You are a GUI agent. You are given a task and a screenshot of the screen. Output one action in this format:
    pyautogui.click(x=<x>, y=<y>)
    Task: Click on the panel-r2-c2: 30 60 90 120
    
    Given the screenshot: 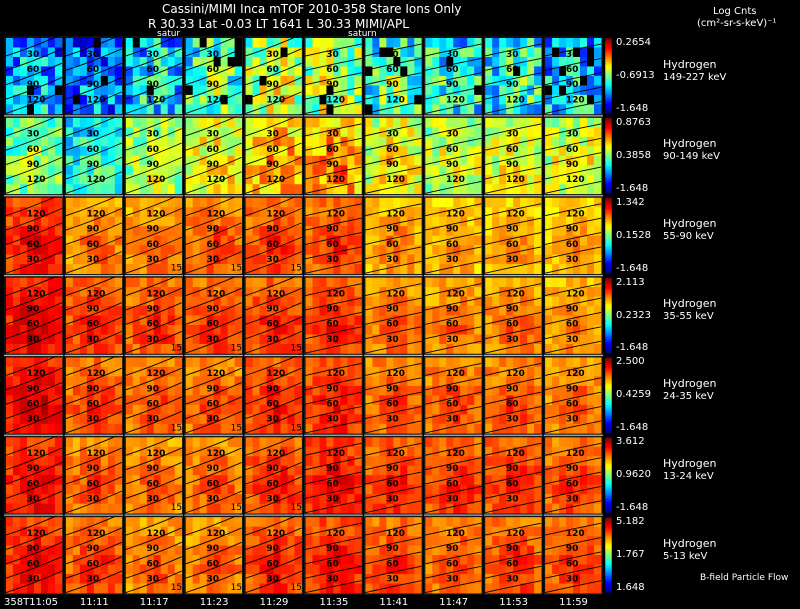 What is the action you would take?
    pyautogui.click(x=94, y=154)
    